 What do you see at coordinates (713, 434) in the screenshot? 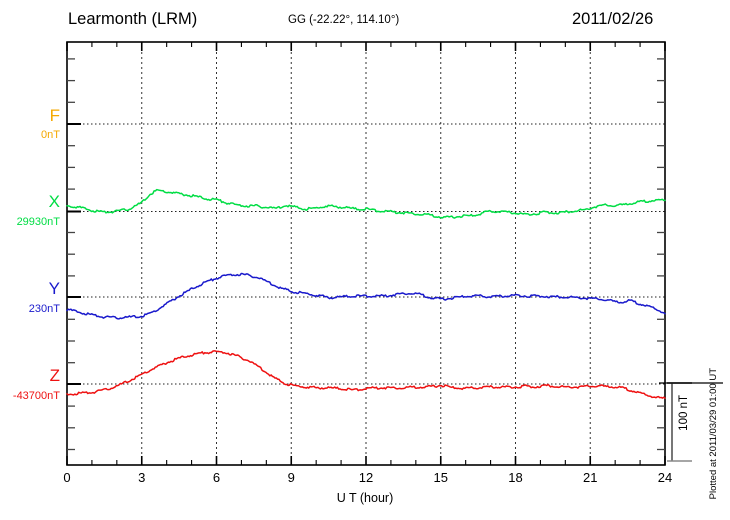
I see `plotted-timestamp: Plotted at 2011/03/29 01:00 UT` at bounding box center [713, 434].